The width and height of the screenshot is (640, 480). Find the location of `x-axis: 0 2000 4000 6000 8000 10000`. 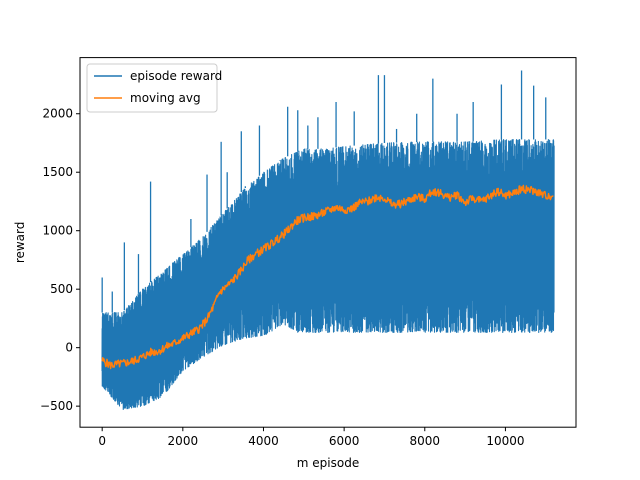

x-axis: 0 2000 4000 6000 8000 10000 is located at coordinates (311, 437).